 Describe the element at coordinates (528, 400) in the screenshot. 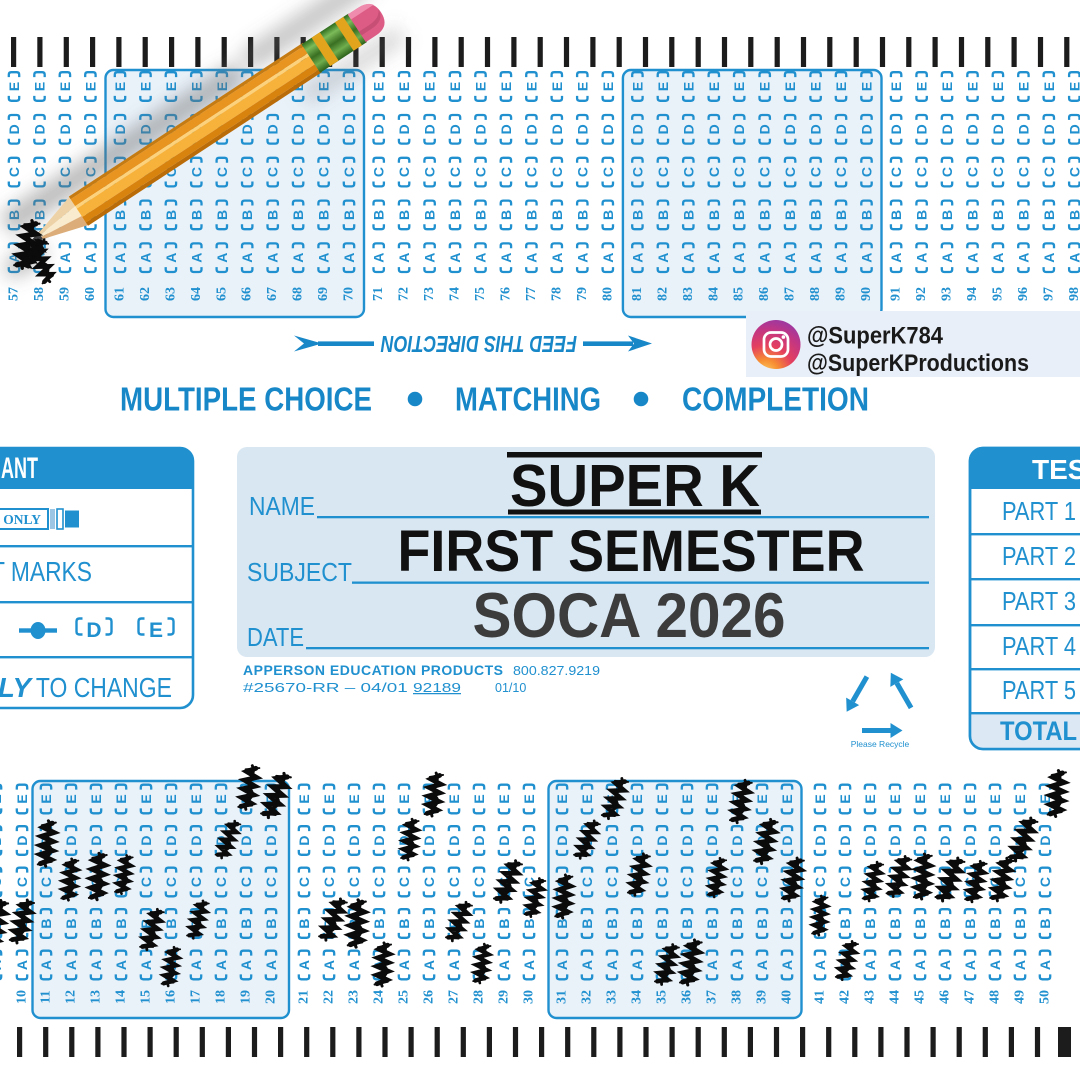

I see `svg-text: MATCHING` at that location.